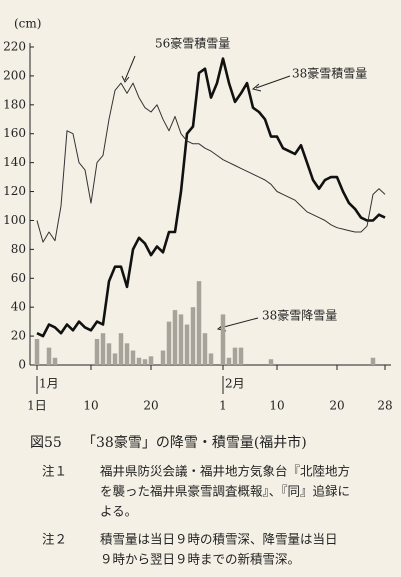 Image resolution: width=401 pixels, height=577 pixels. Describe the element at coordinates (54, 539) in the screenshot. I see `note-label: 注２` at that location.